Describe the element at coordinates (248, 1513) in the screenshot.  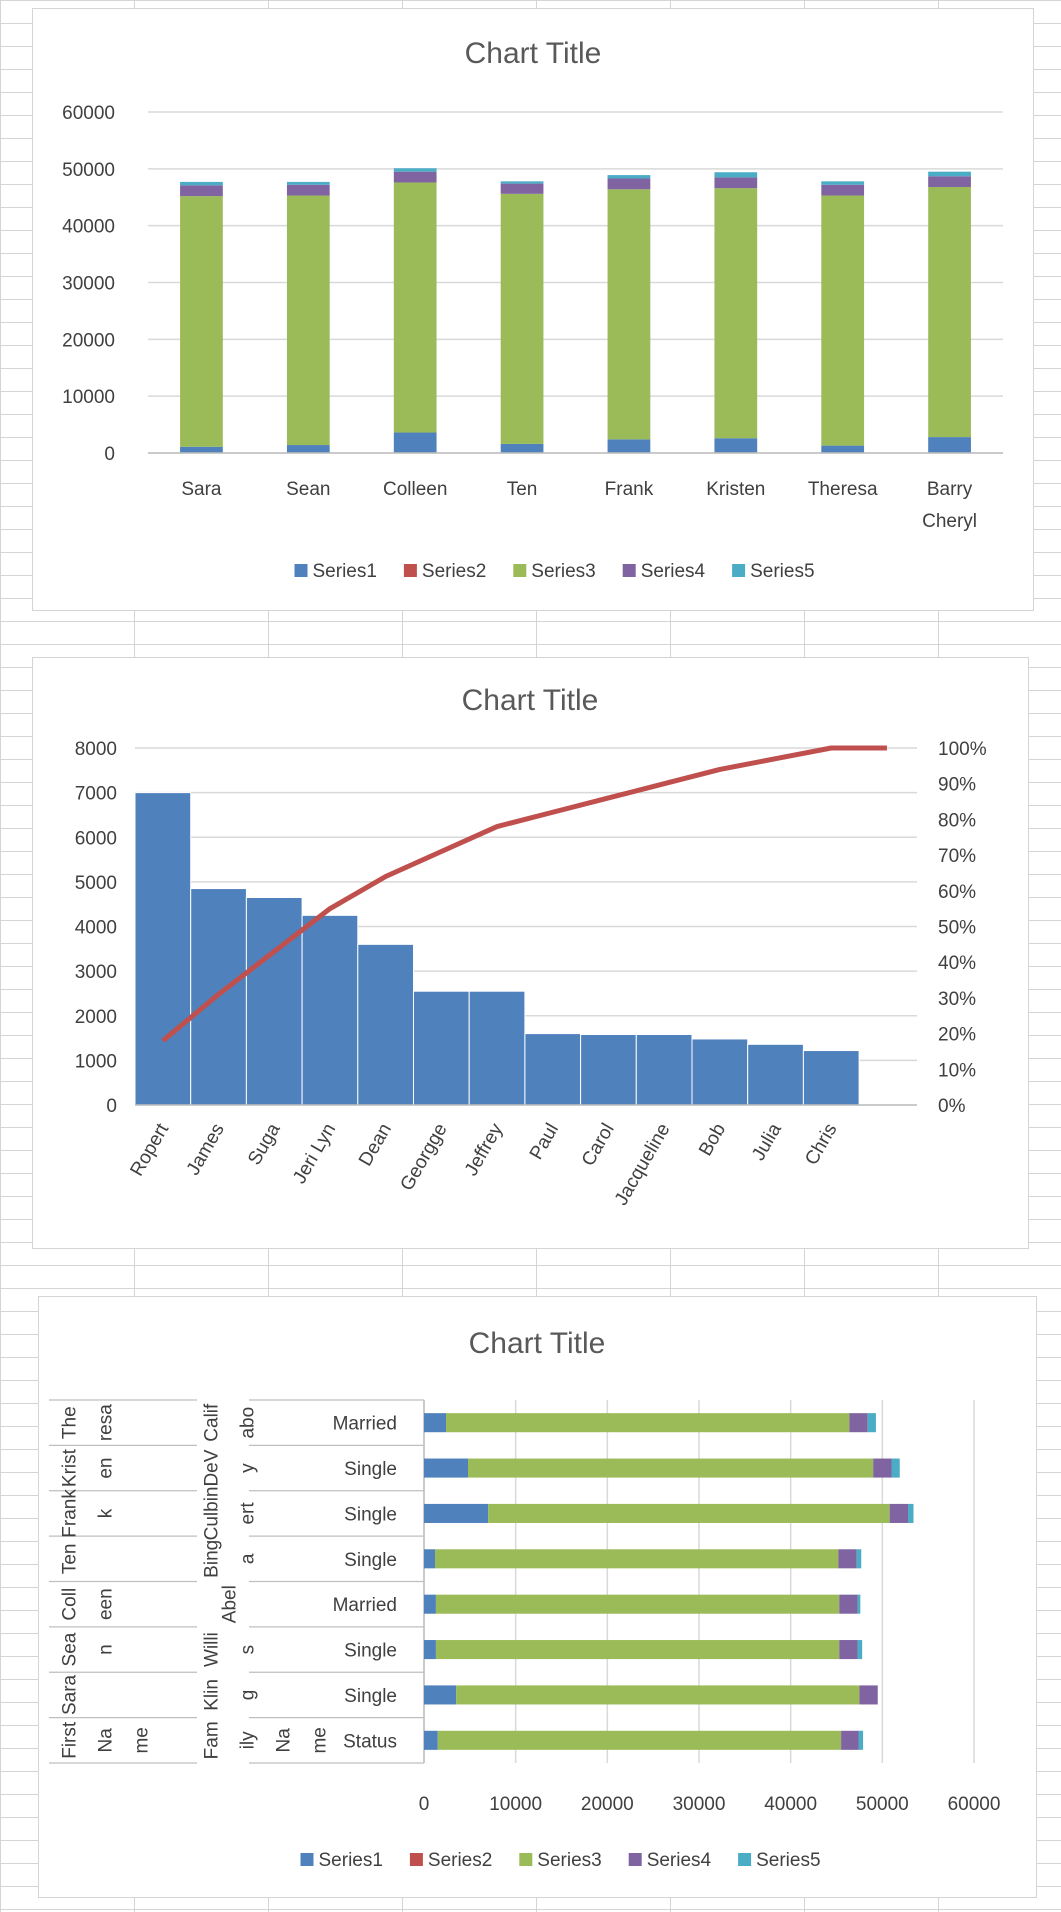
I see `category-family-name-label: ert` at that location.